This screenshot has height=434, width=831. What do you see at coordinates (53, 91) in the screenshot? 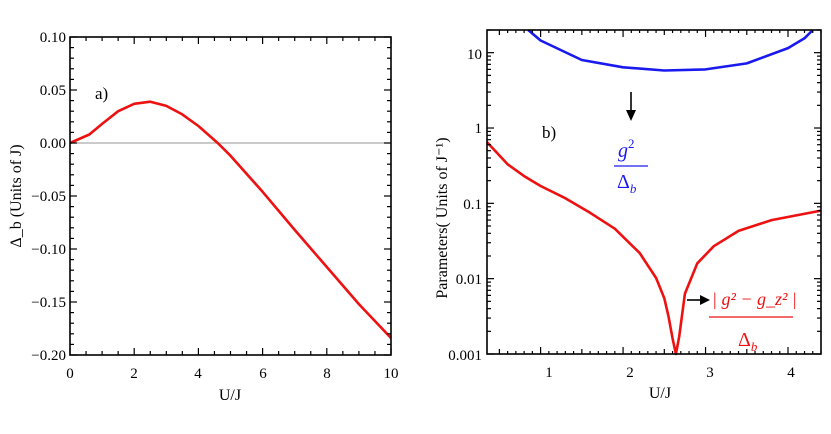
I see `y-tick-label: 0.05` at bounding box center [53, 91].